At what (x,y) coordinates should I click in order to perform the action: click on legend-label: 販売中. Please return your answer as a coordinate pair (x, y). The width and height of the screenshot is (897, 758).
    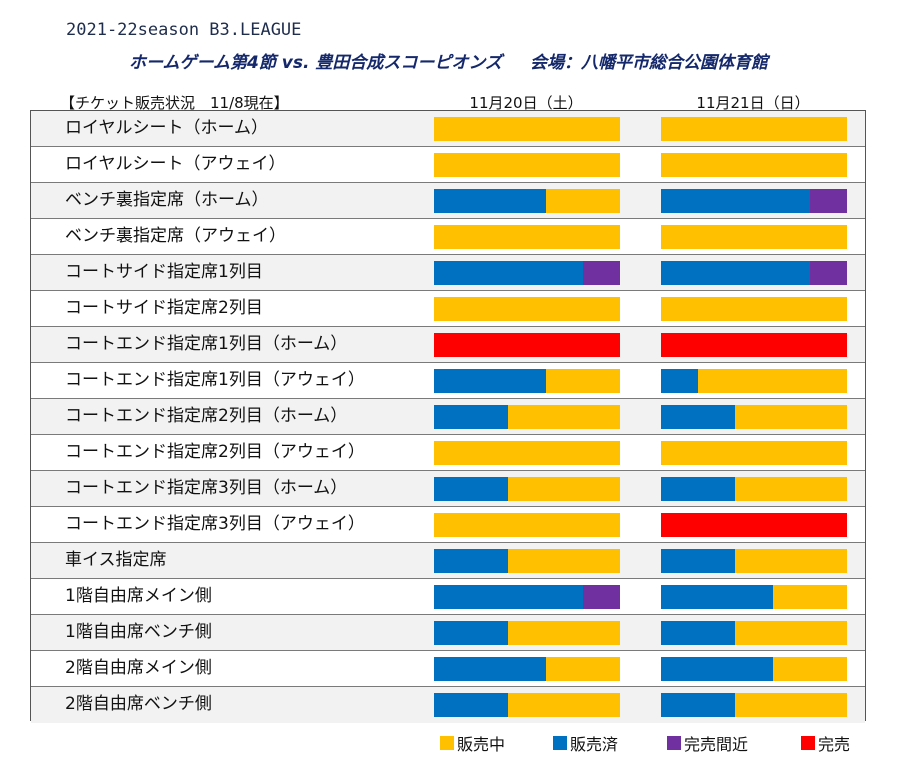
    Looking at the image, I should click on (481, 744).